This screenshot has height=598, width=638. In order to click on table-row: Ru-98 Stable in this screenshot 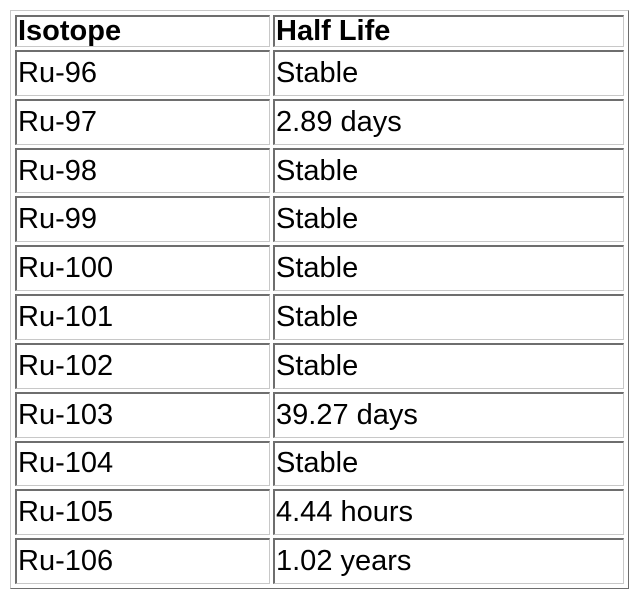, I will do `click(319, 170)`.